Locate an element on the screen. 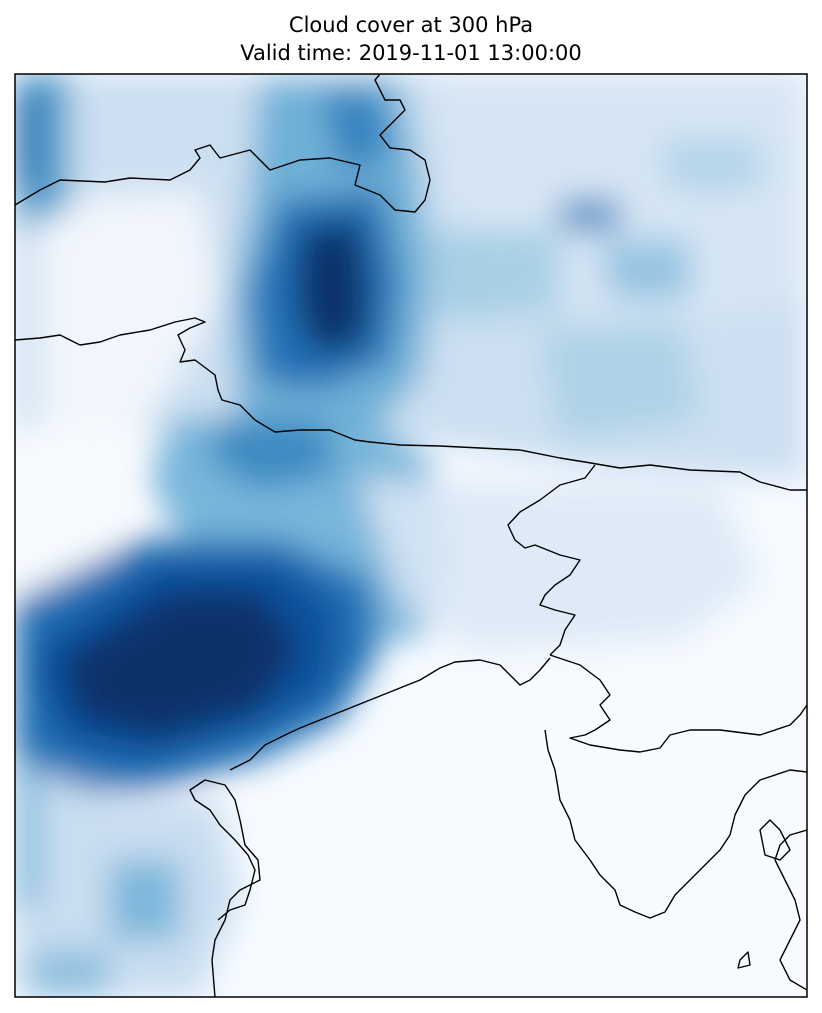 The image size is (822, 1013). map-title: Cloud cover at 300 hPa is located at coordinates (411, 25).